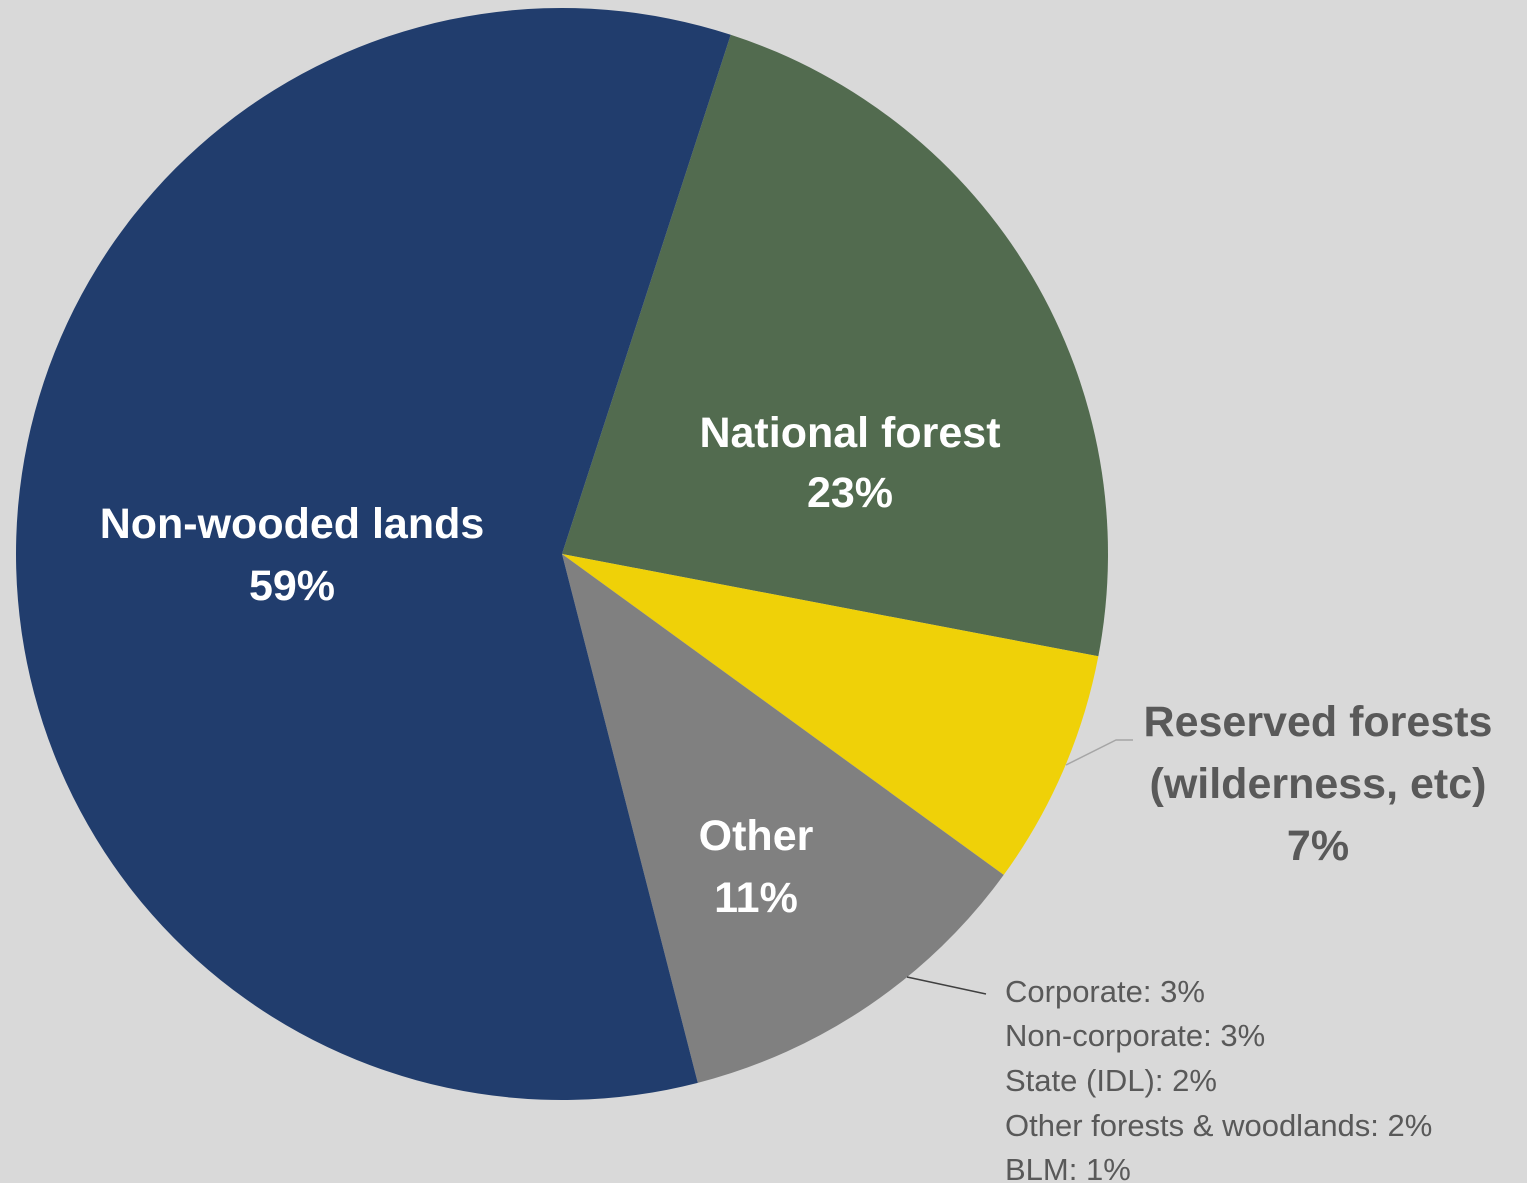 The width and height of the screenshot is (1527, 1183). Describe the element at coordinates (1318, 784) in the screenshot. I see `slice-label: (wilderness, etc)` at that location.